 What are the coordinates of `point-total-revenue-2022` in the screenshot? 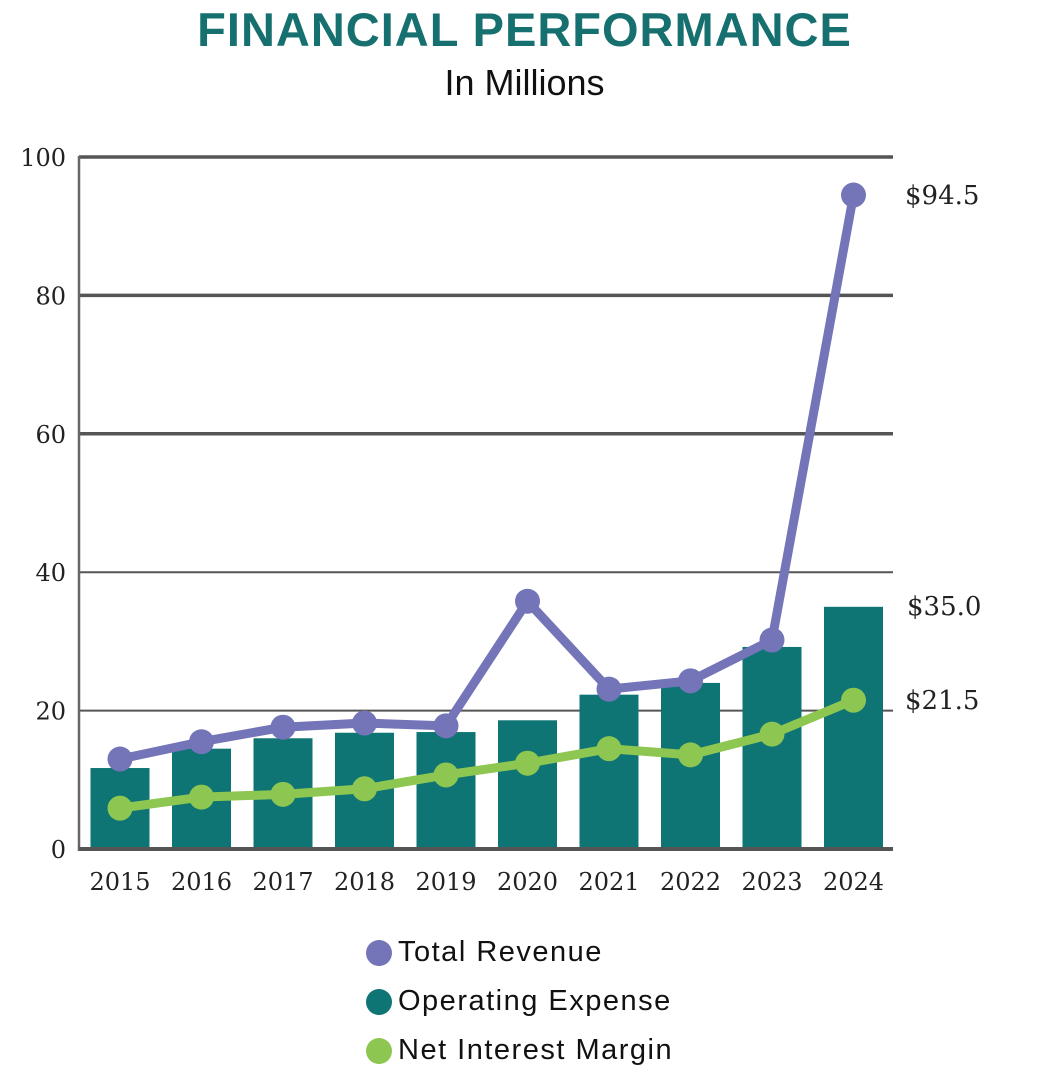 It's located at (690, 681).